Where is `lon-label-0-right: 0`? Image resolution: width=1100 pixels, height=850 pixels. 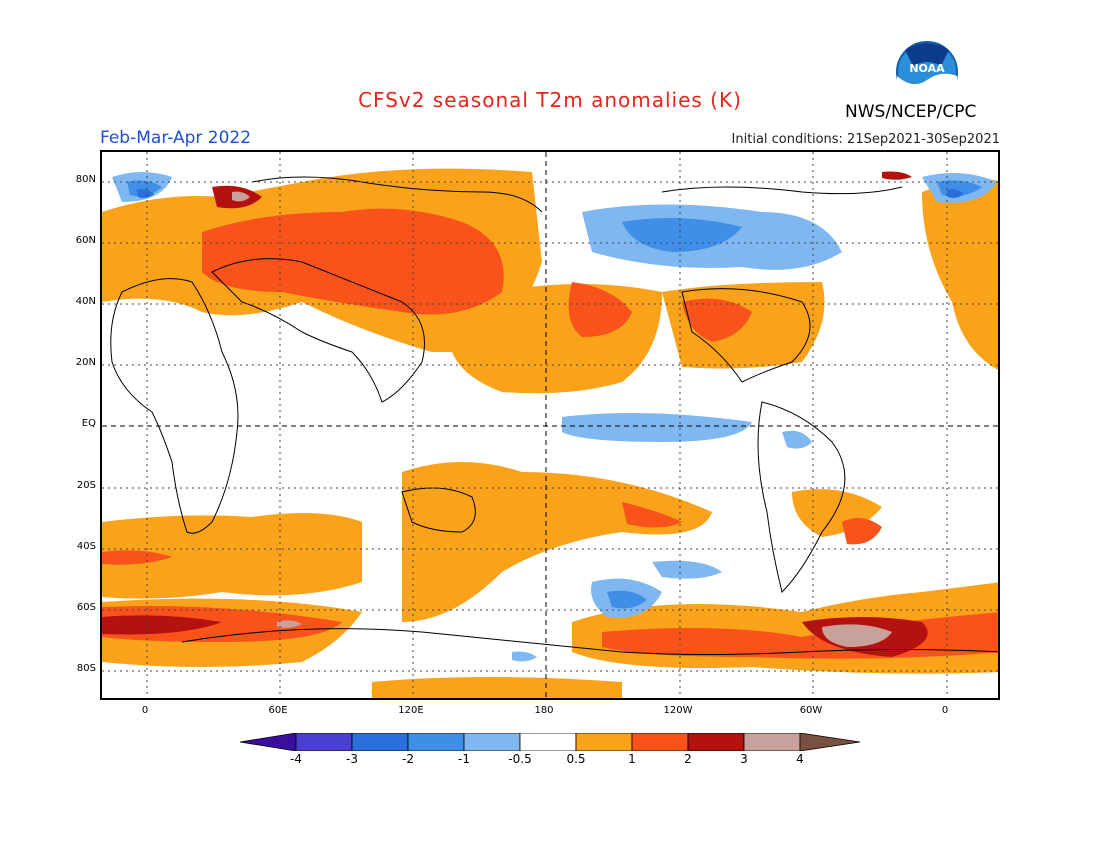
lon-label-0-right: 0 is located at coordinates (945, 710).